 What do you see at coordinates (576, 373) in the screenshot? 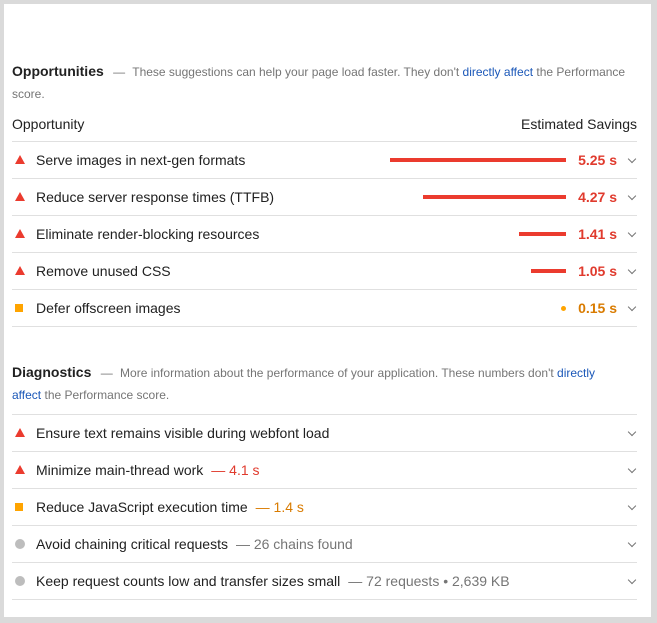
I see `directly-link: directly` at bounding box center [576, 373].